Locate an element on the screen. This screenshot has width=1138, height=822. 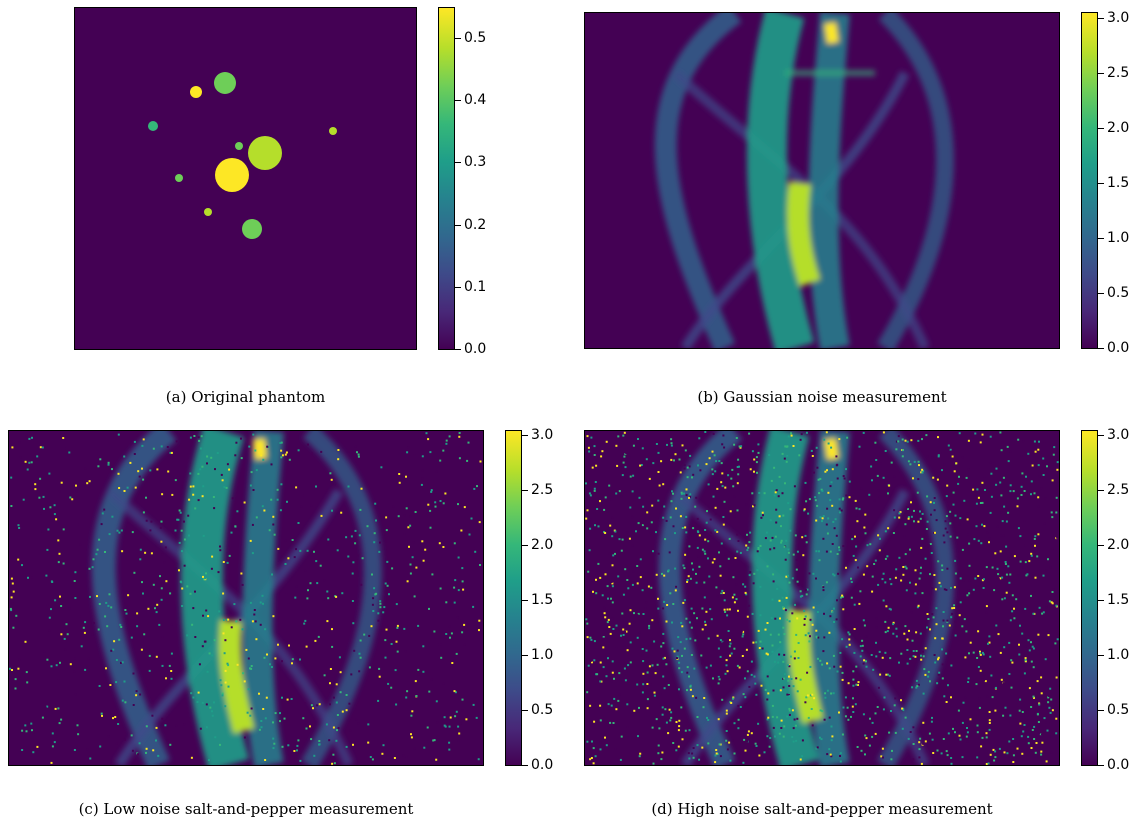
colorbar-tick-label: 0.1 is located at coordinates (475, 287).